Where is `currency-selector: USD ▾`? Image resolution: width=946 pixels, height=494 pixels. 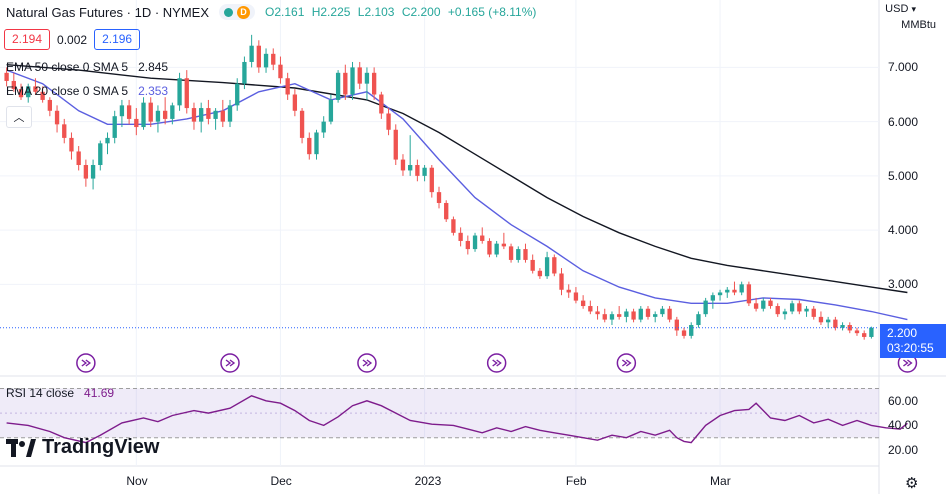 currency-selector: USD ▾ is located at coordinates (900, 9).